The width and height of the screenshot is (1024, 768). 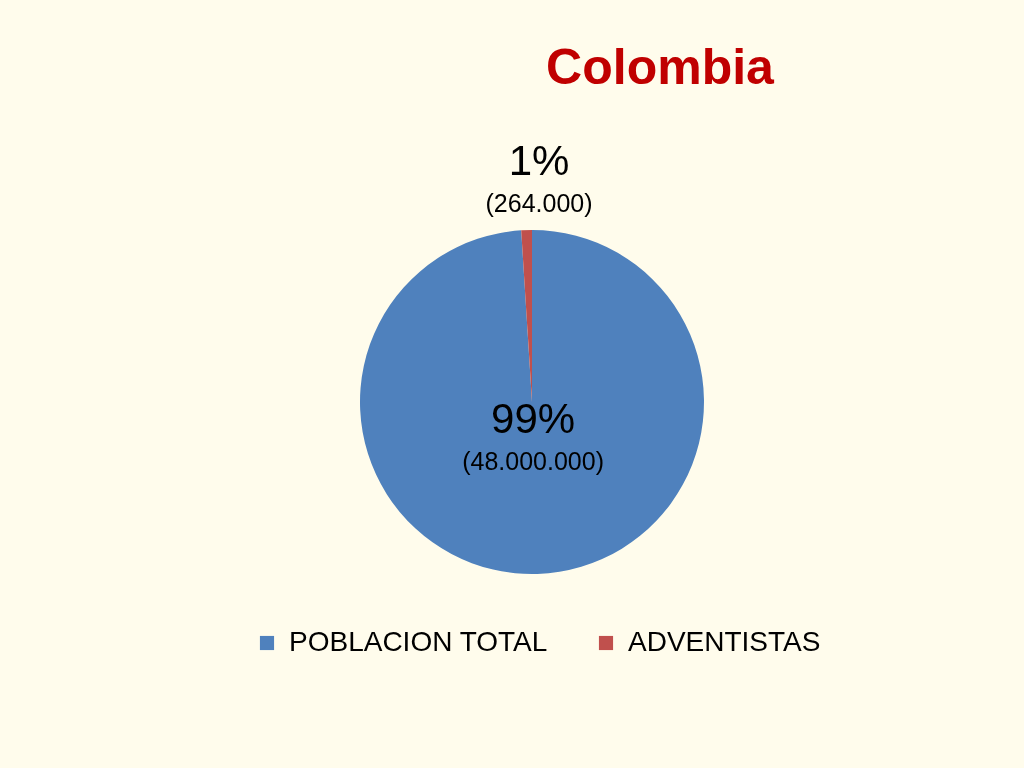 I want to click on legend-label: ADVENTISTAS, so click(x=724, y=641).